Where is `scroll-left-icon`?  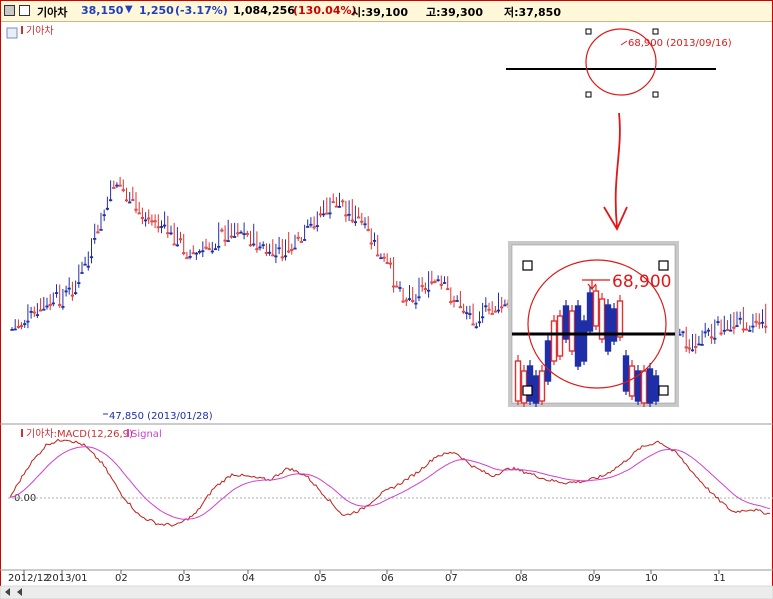
scroll-left-icon is located at coordinates (7, 592).